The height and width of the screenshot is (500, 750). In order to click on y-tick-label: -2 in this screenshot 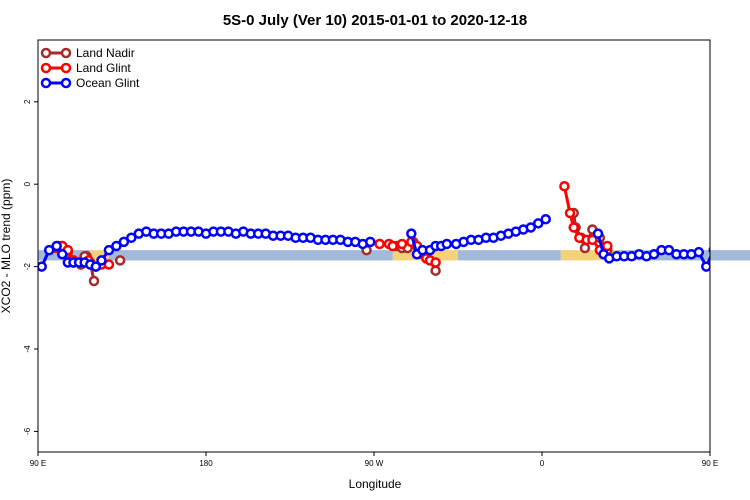, I will do `click(27, 266)`.